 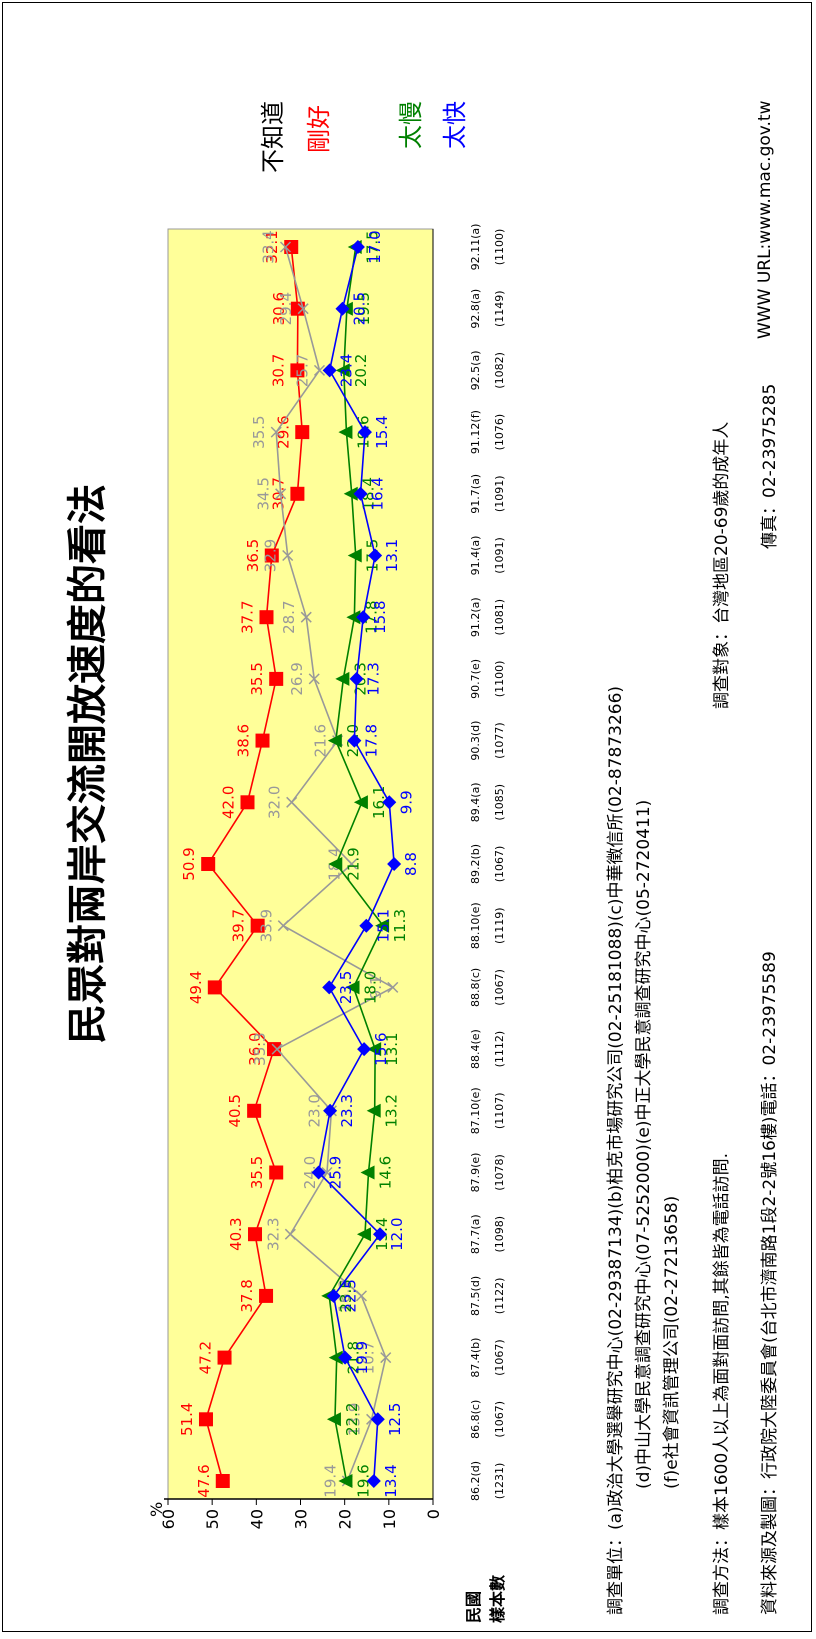 I want to click on y-tick-label: 40, so click(x=256, y=1519).